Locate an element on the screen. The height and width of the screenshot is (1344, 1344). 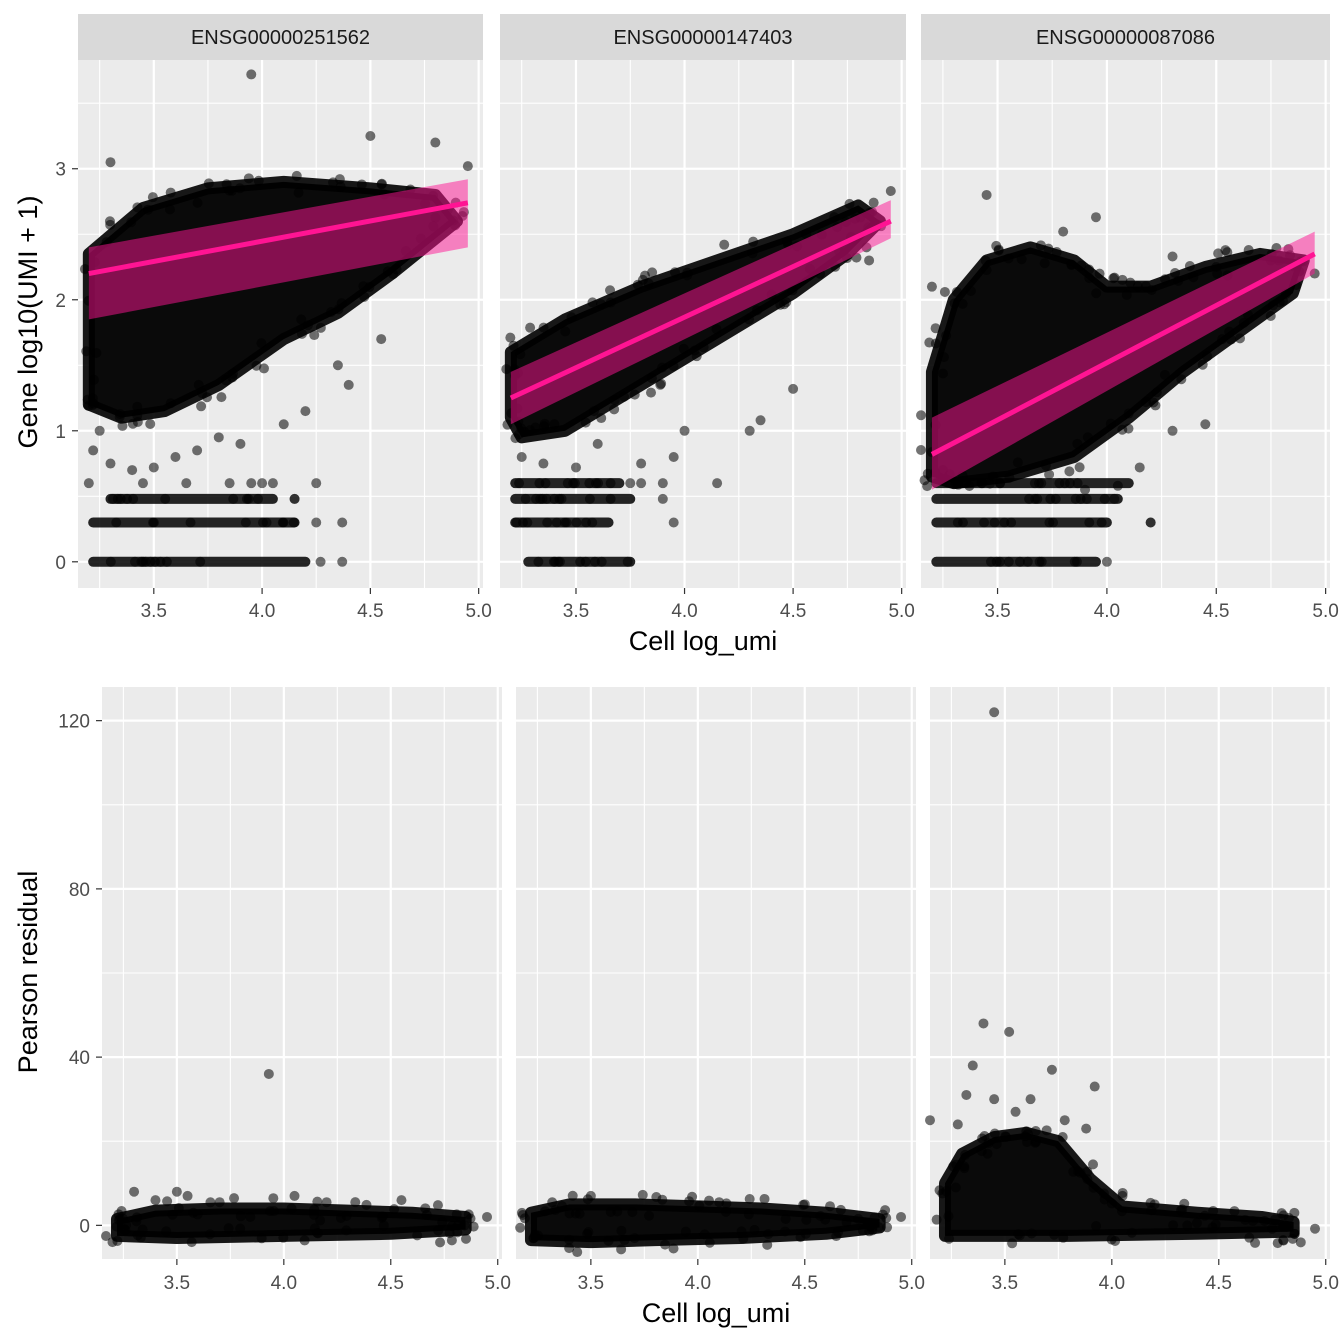
facet-strip-label: ENSG00000087086 is located at coordinates (1125, 38).